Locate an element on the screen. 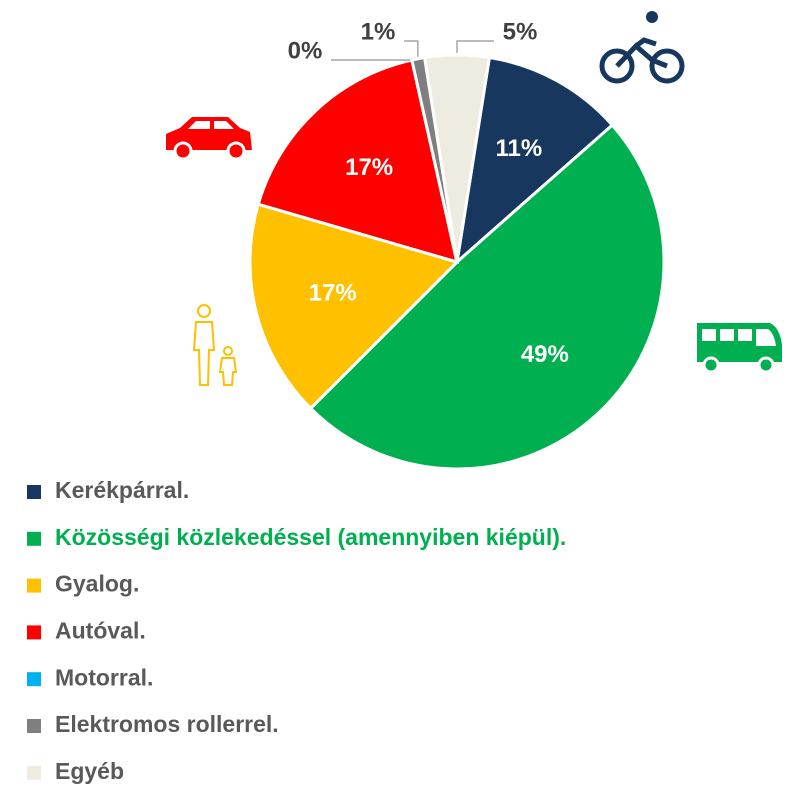  car-icon is located at coordinates (209, 139).